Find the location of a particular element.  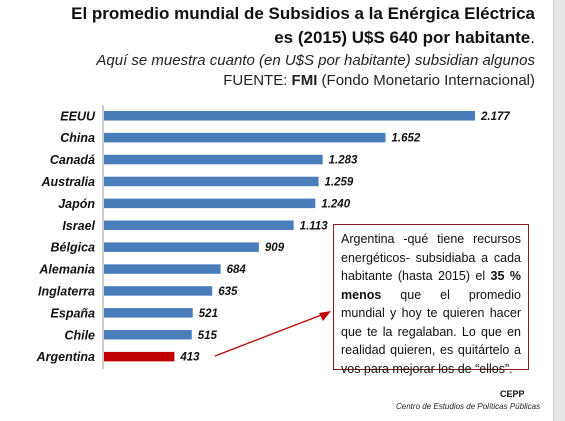

category-label-argentina: Argentina is located at coordinates (65, 357).